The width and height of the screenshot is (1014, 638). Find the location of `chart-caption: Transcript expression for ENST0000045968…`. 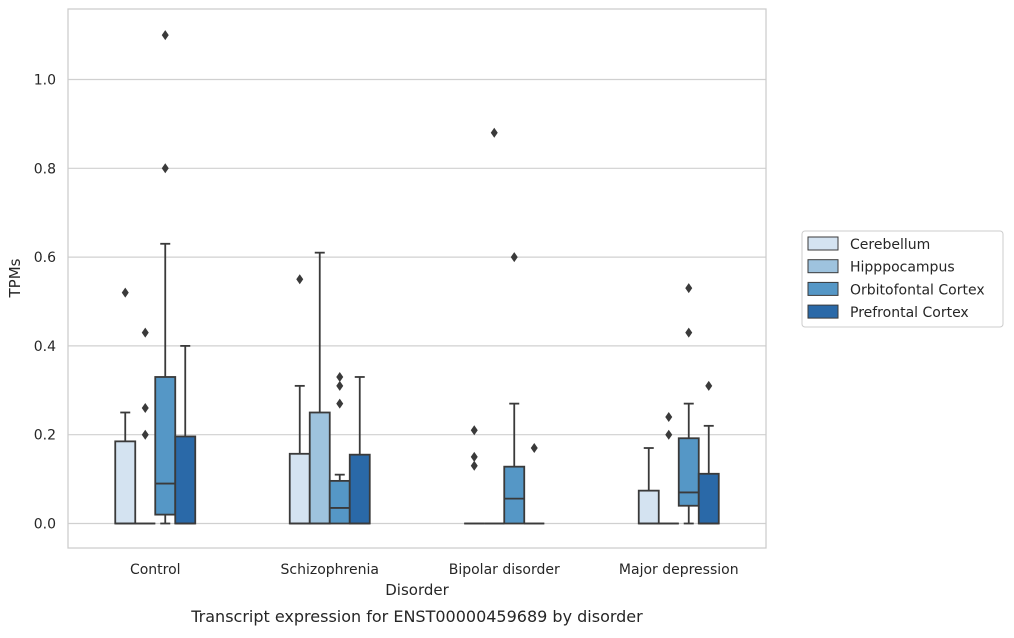

chart-caption: Transcript expression for ENST0000045968… is located at coordinates (416, 616).